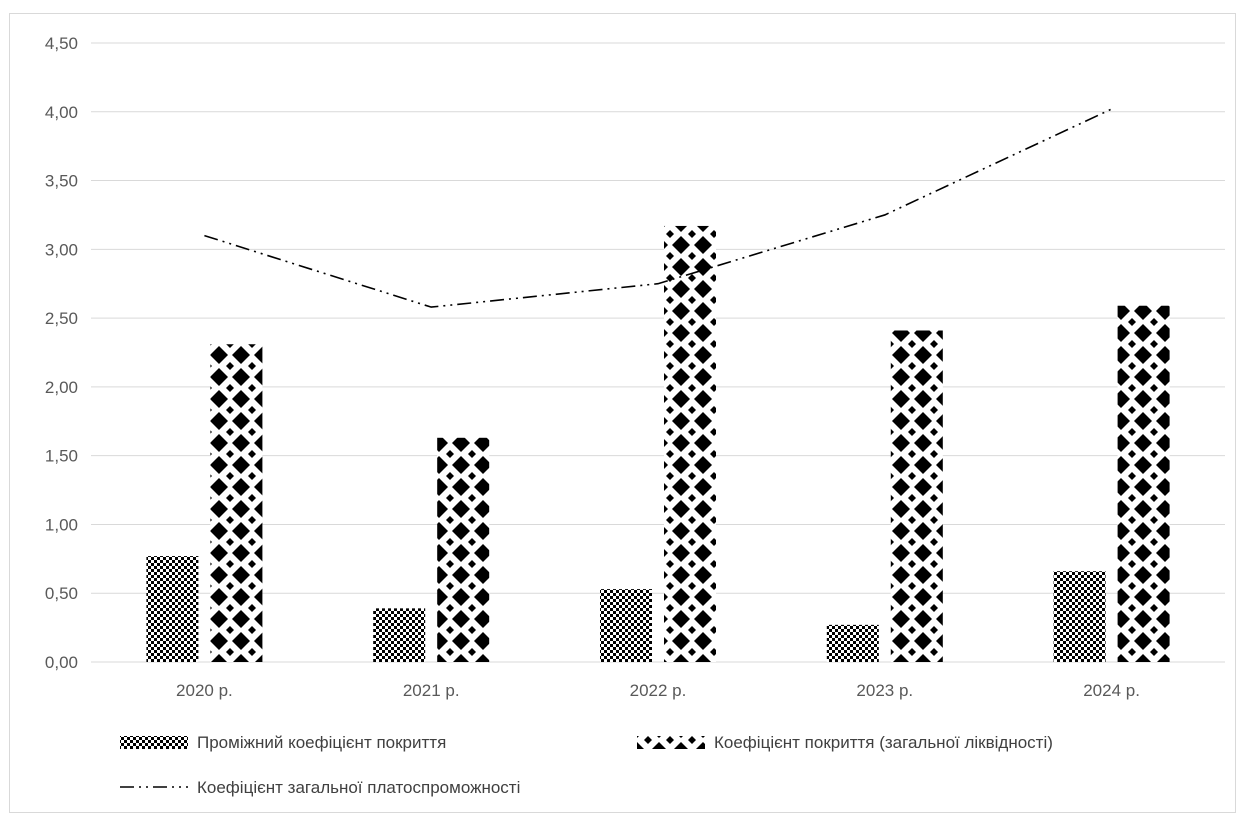 Image resolution: width=1246 pixels, height=819 pixels. I want to click on x-tick-label: 2024 р., so click(1111, 690).